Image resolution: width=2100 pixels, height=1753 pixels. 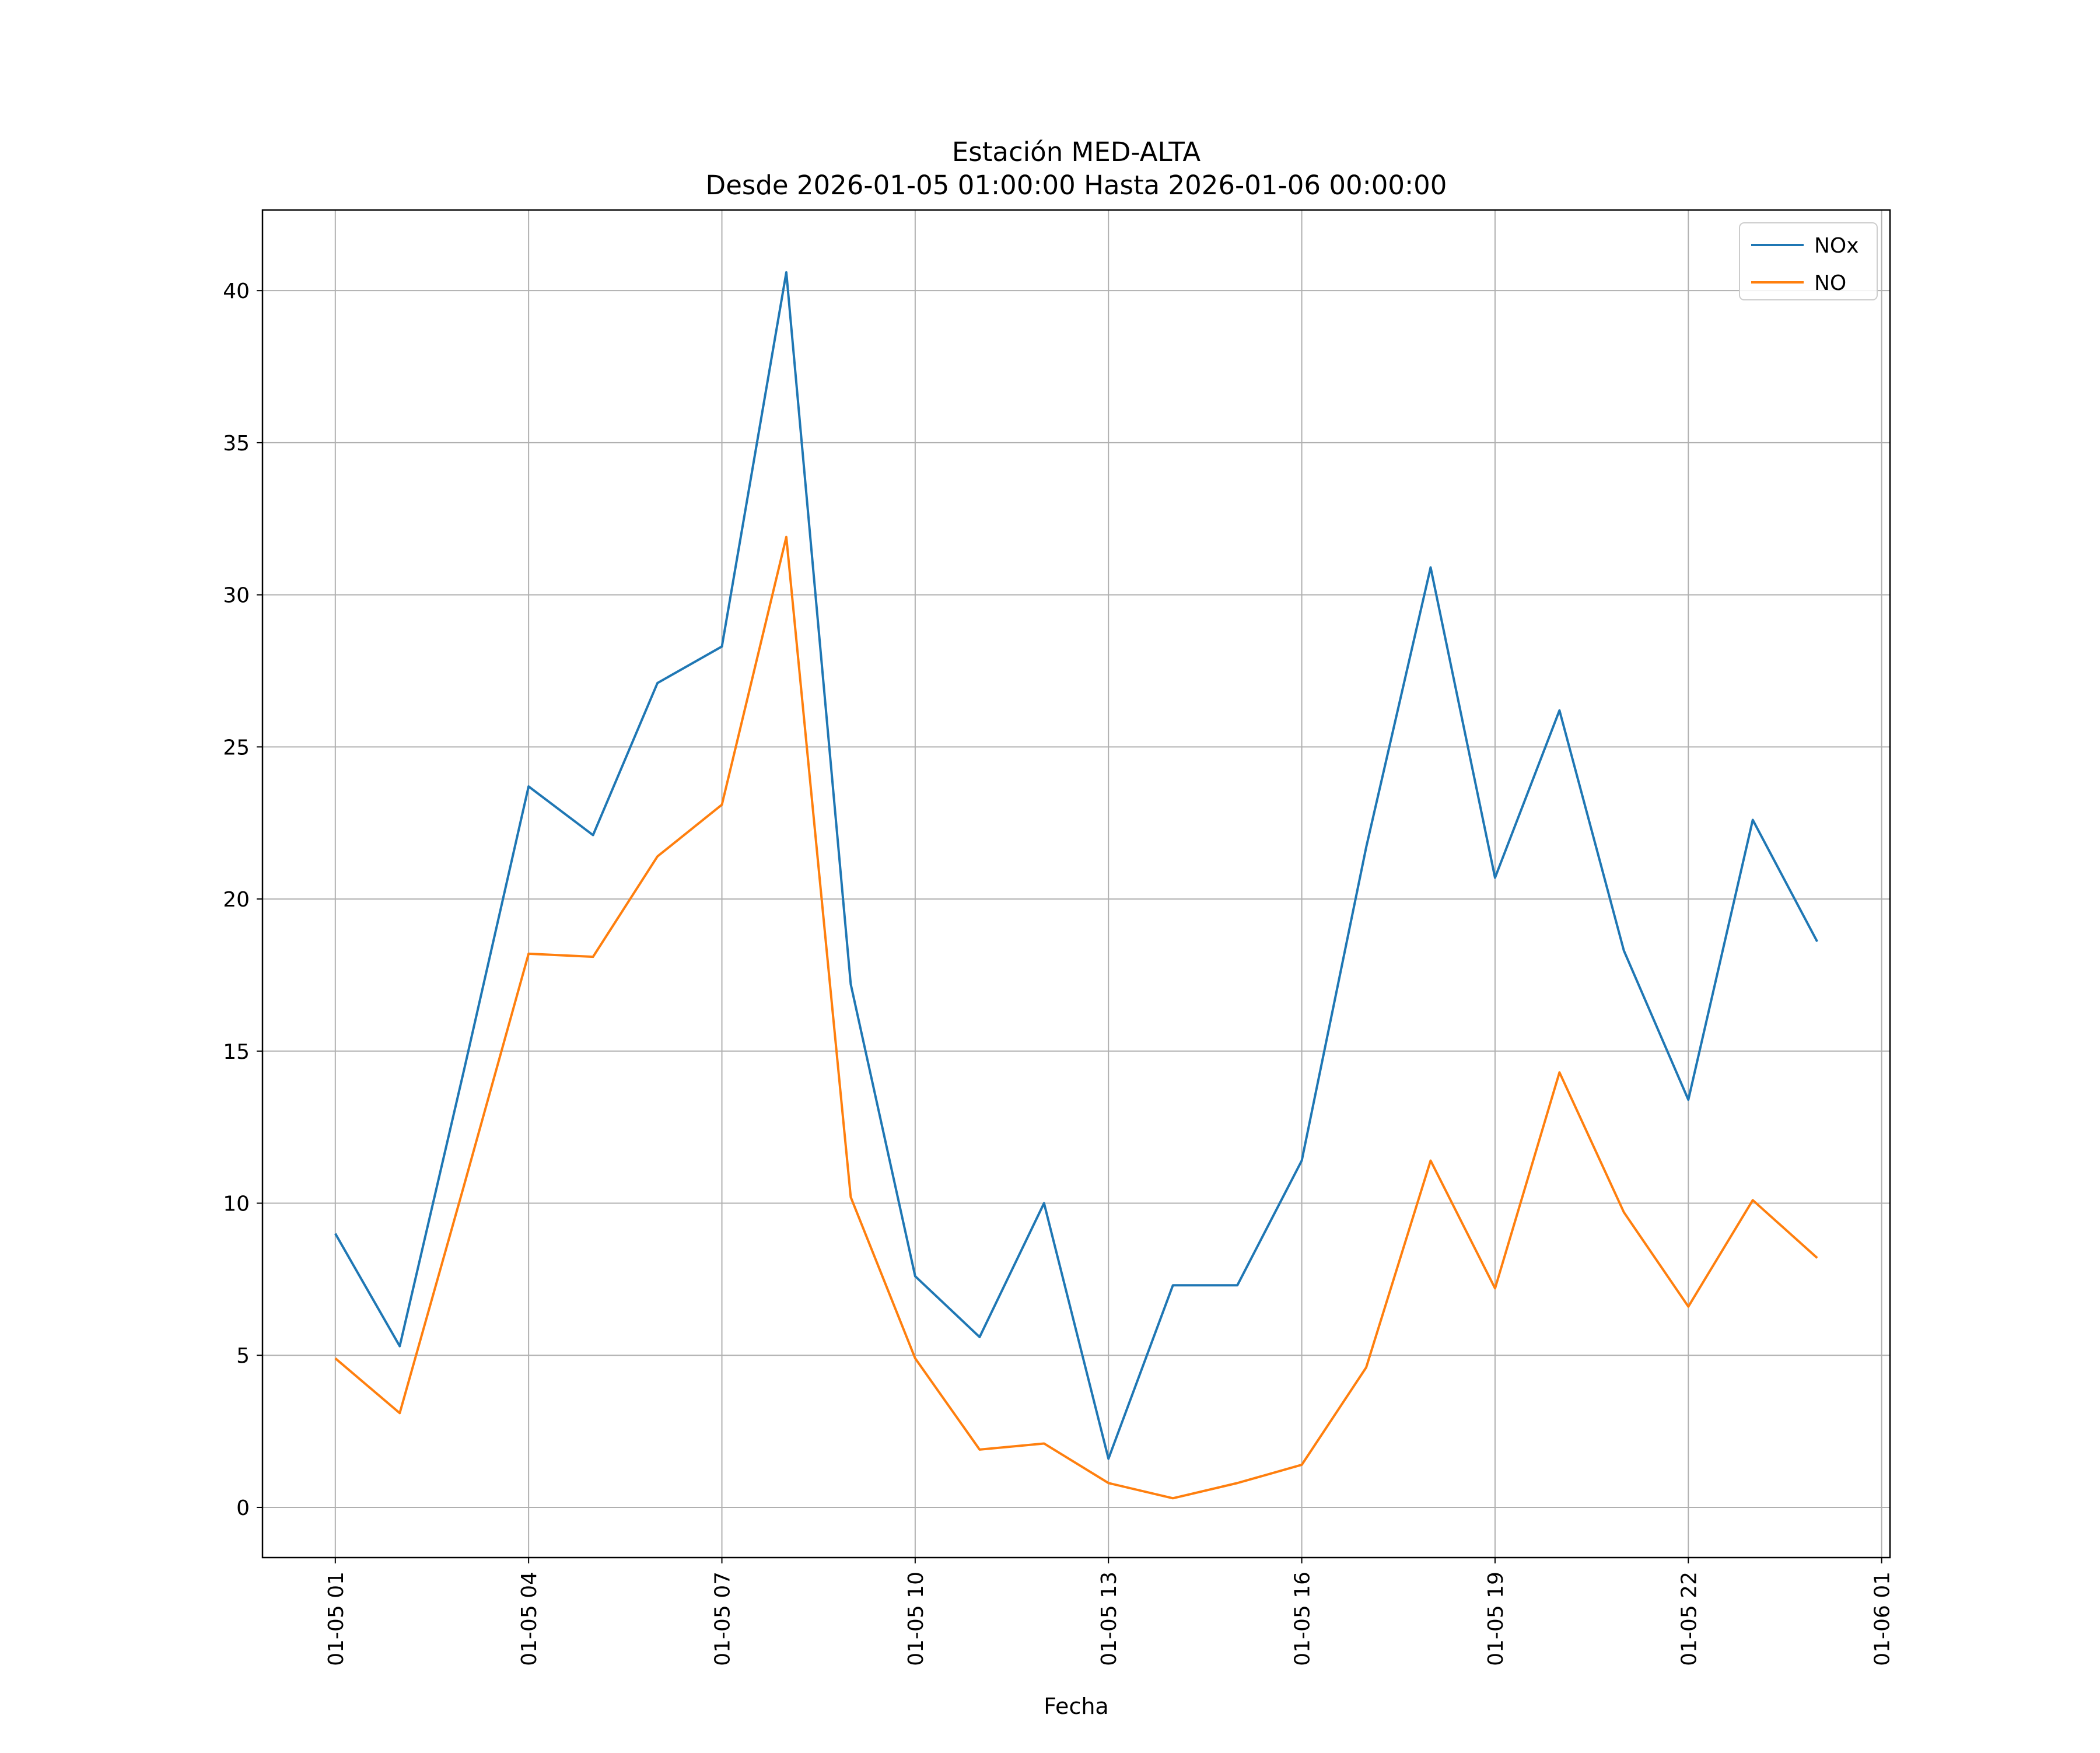 What do you see at coordinates (243, 1356) in the screenshot?
I see `y-tick-label: 5` at bounding box center [243, 1356].